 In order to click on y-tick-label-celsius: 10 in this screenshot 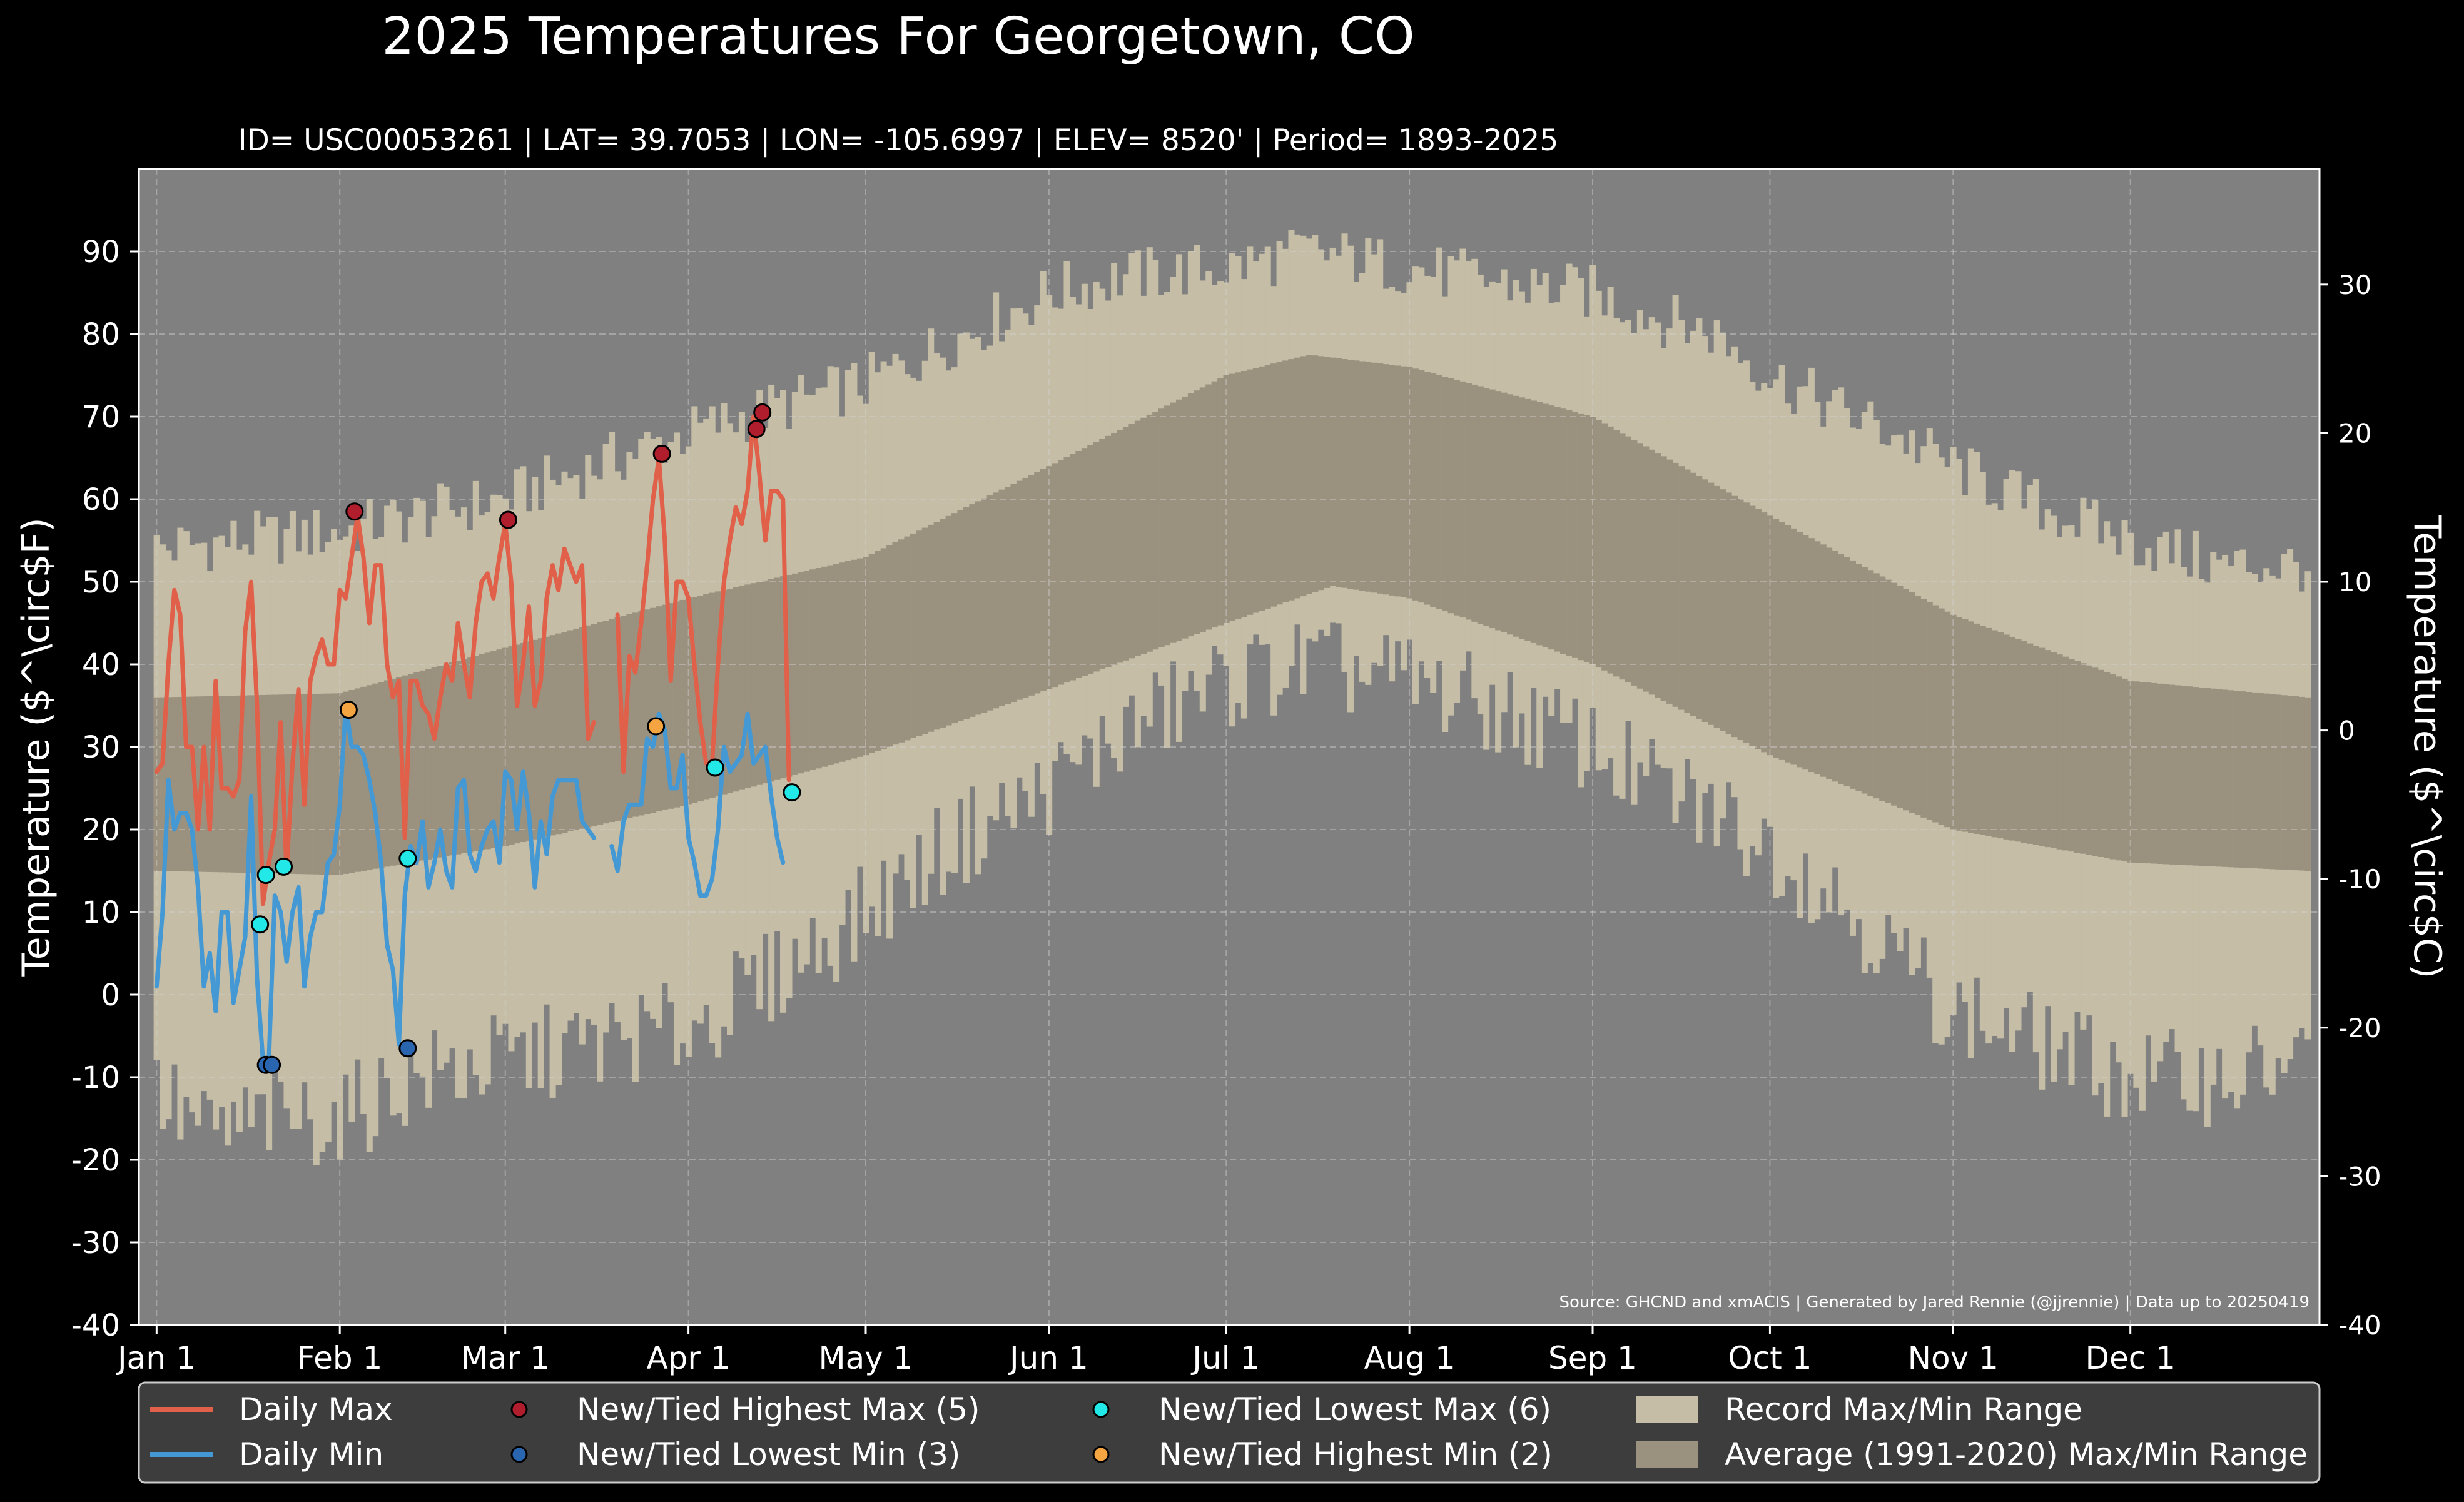, I will do `click(2354, 582)`.